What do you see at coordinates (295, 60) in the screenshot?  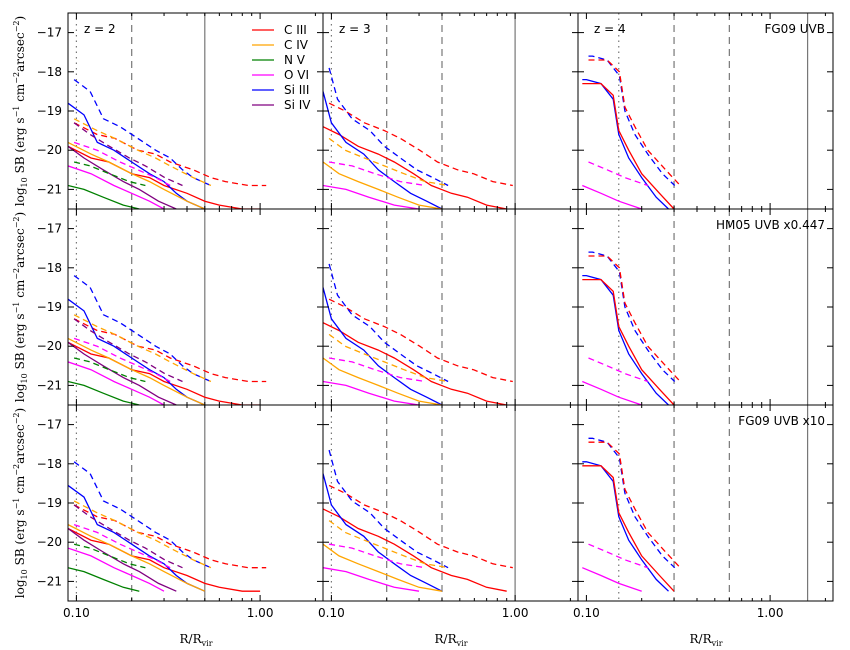 I see `legend-label: N V` at bounding box center [295, 60].